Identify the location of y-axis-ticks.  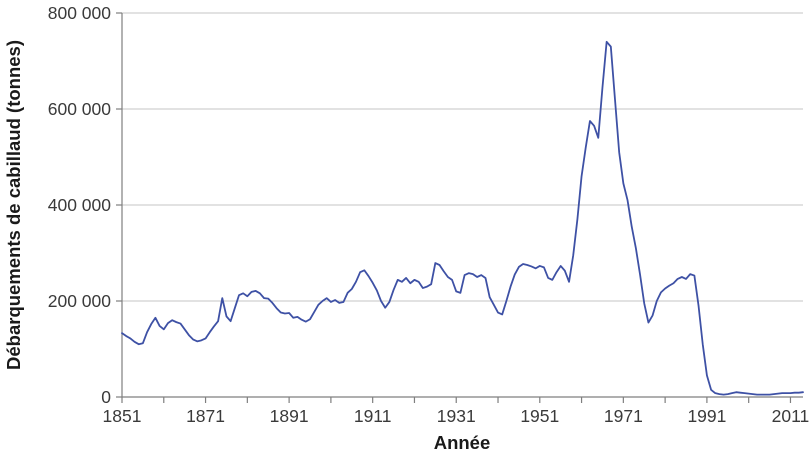
(119, 205).